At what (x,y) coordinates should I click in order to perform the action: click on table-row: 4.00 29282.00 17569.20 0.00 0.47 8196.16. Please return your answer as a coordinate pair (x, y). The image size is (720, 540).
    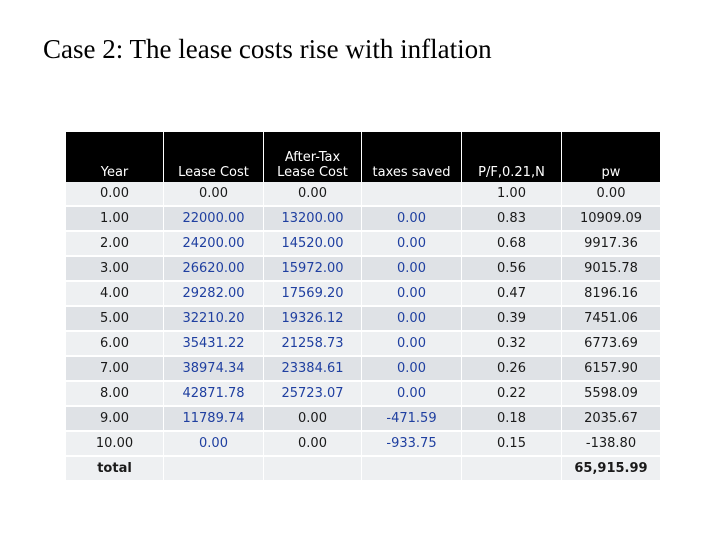
    Looking at the image, I should click on (363, 294).